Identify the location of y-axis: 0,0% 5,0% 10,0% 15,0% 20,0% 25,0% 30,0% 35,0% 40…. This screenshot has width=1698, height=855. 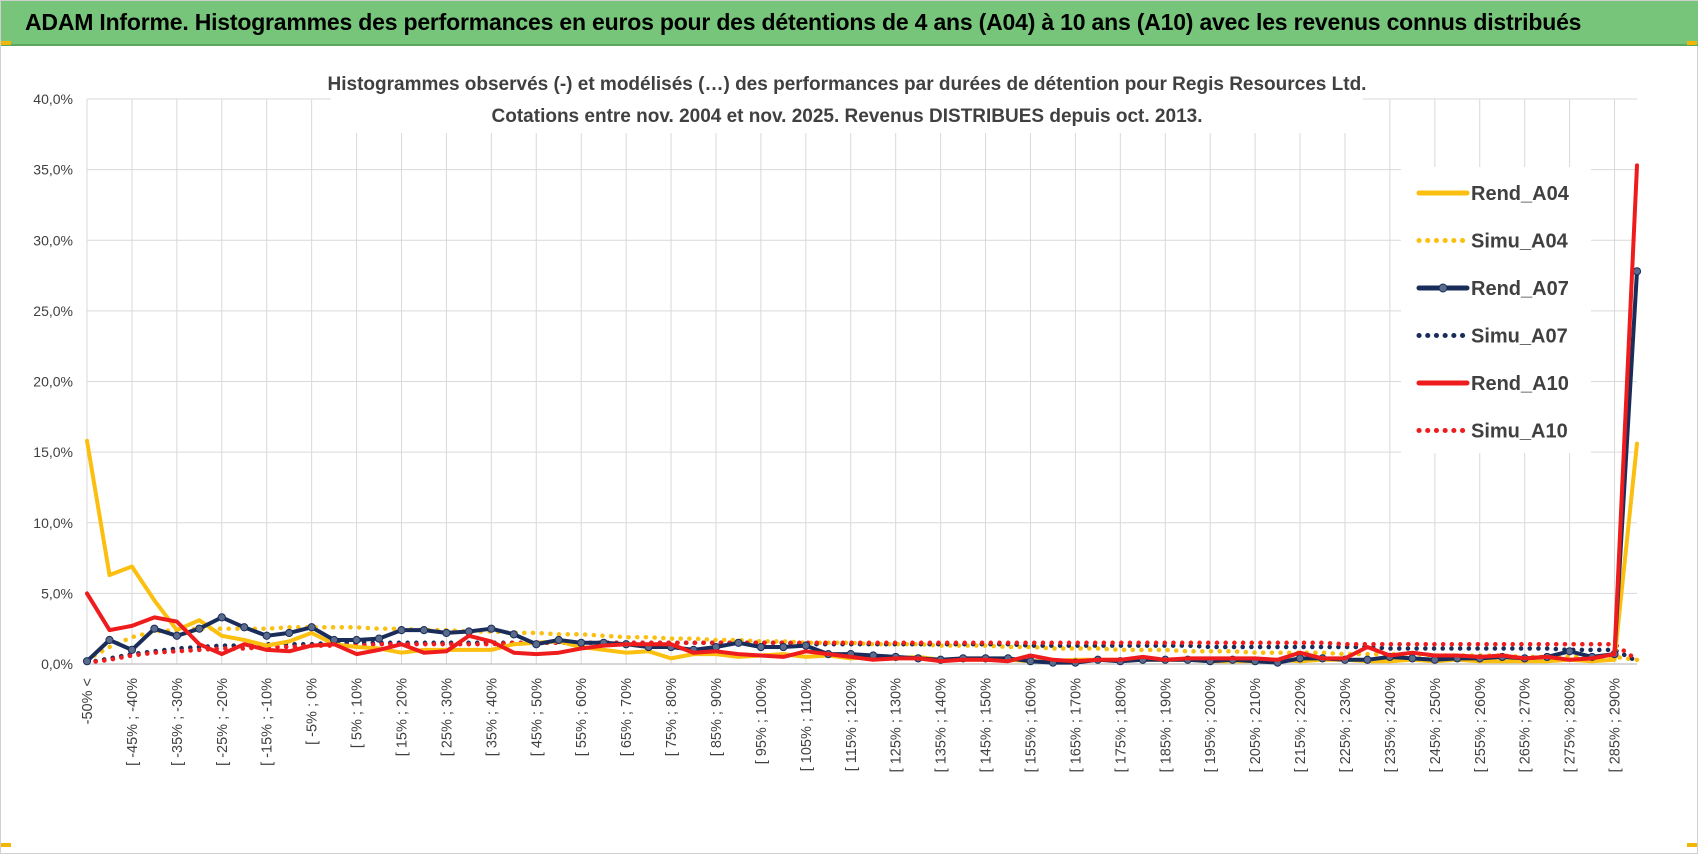
(53, 381).